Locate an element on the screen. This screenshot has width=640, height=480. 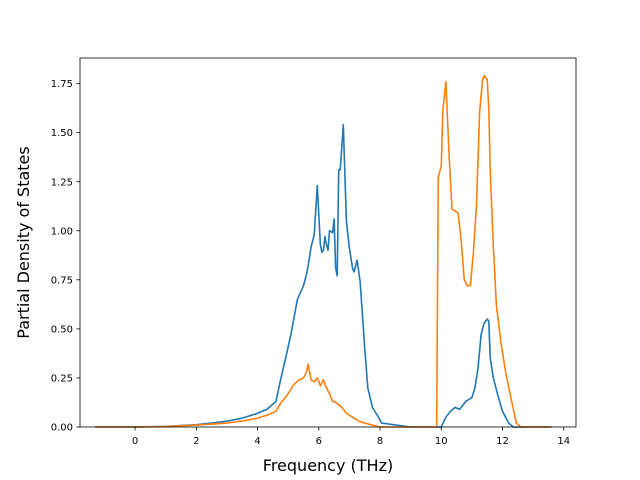
x-tick-label: 12 is located at coordinates (502, 441).